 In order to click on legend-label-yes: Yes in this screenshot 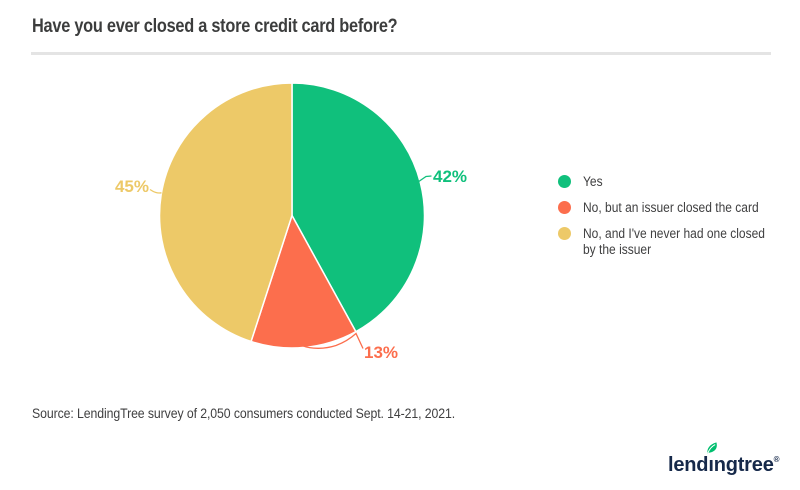, I will do `click(593, 181)`.